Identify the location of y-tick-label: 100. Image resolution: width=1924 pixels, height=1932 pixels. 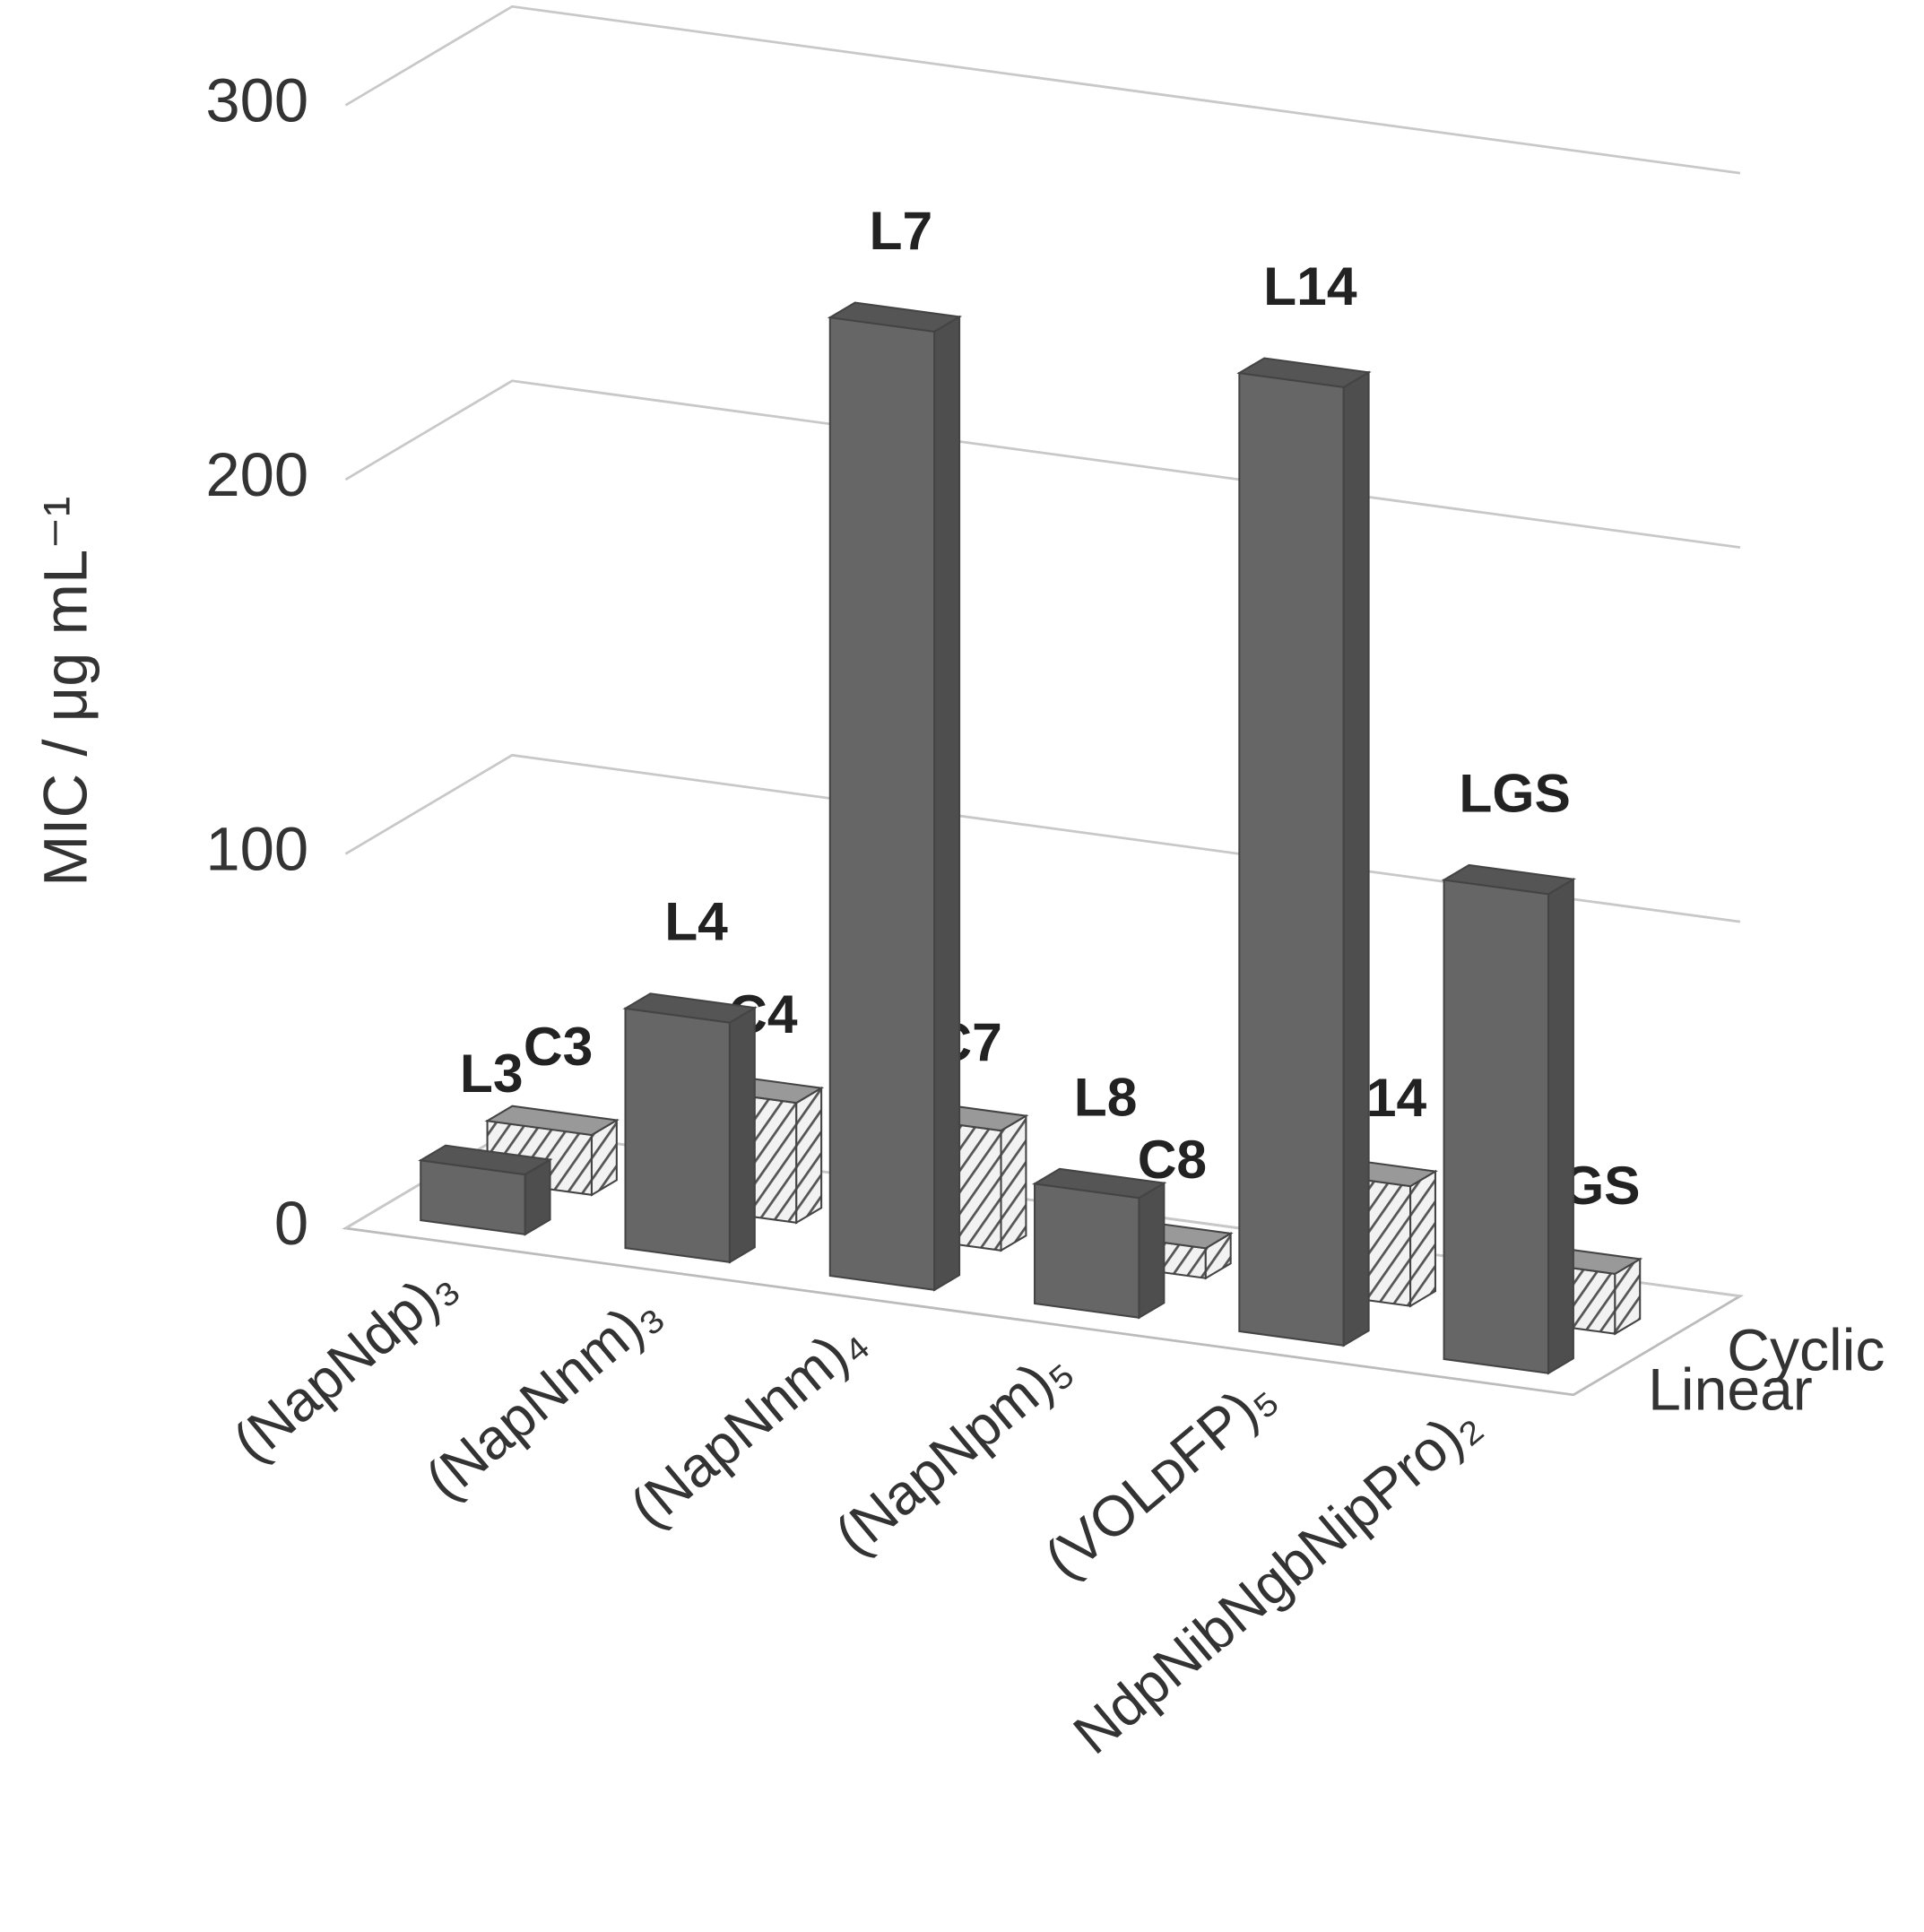
(256, 849).